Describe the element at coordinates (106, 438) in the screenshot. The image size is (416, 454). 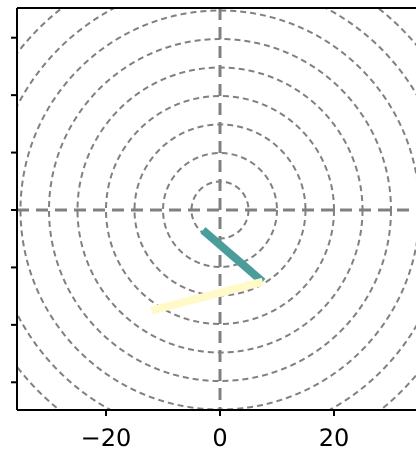
I see `x-tick-label: −20` at that location.